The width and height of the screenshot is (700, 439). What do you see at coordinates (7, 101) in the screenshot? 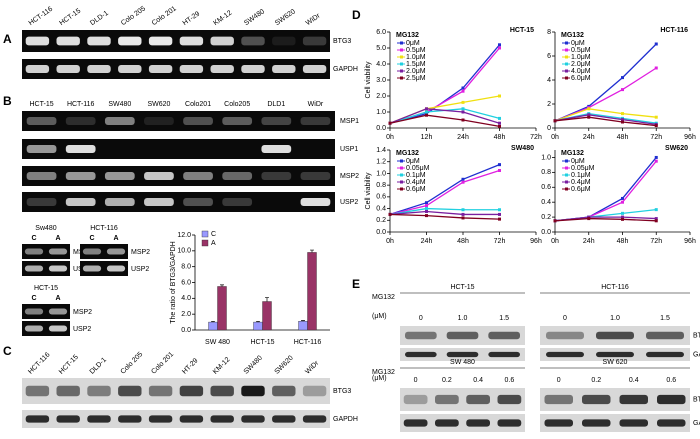
I see `panel-letter: B` at bounding box center [7, 101].